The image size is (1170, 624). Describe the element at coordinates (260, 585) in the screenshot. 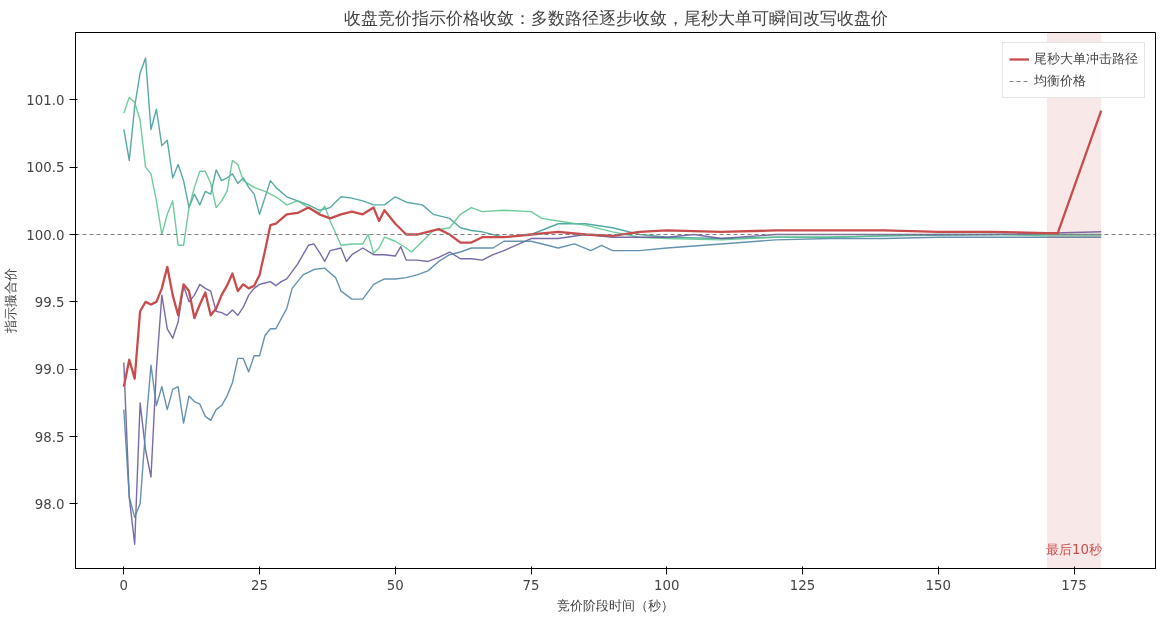

I see `x-tick-label: 25` at that location.